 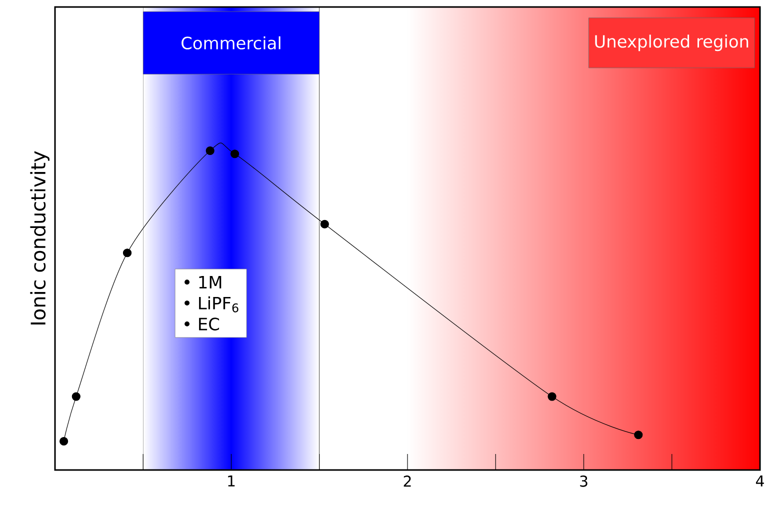 I want to click on y-axis-title: Ionic conductivity, so click(x=40, y=237).